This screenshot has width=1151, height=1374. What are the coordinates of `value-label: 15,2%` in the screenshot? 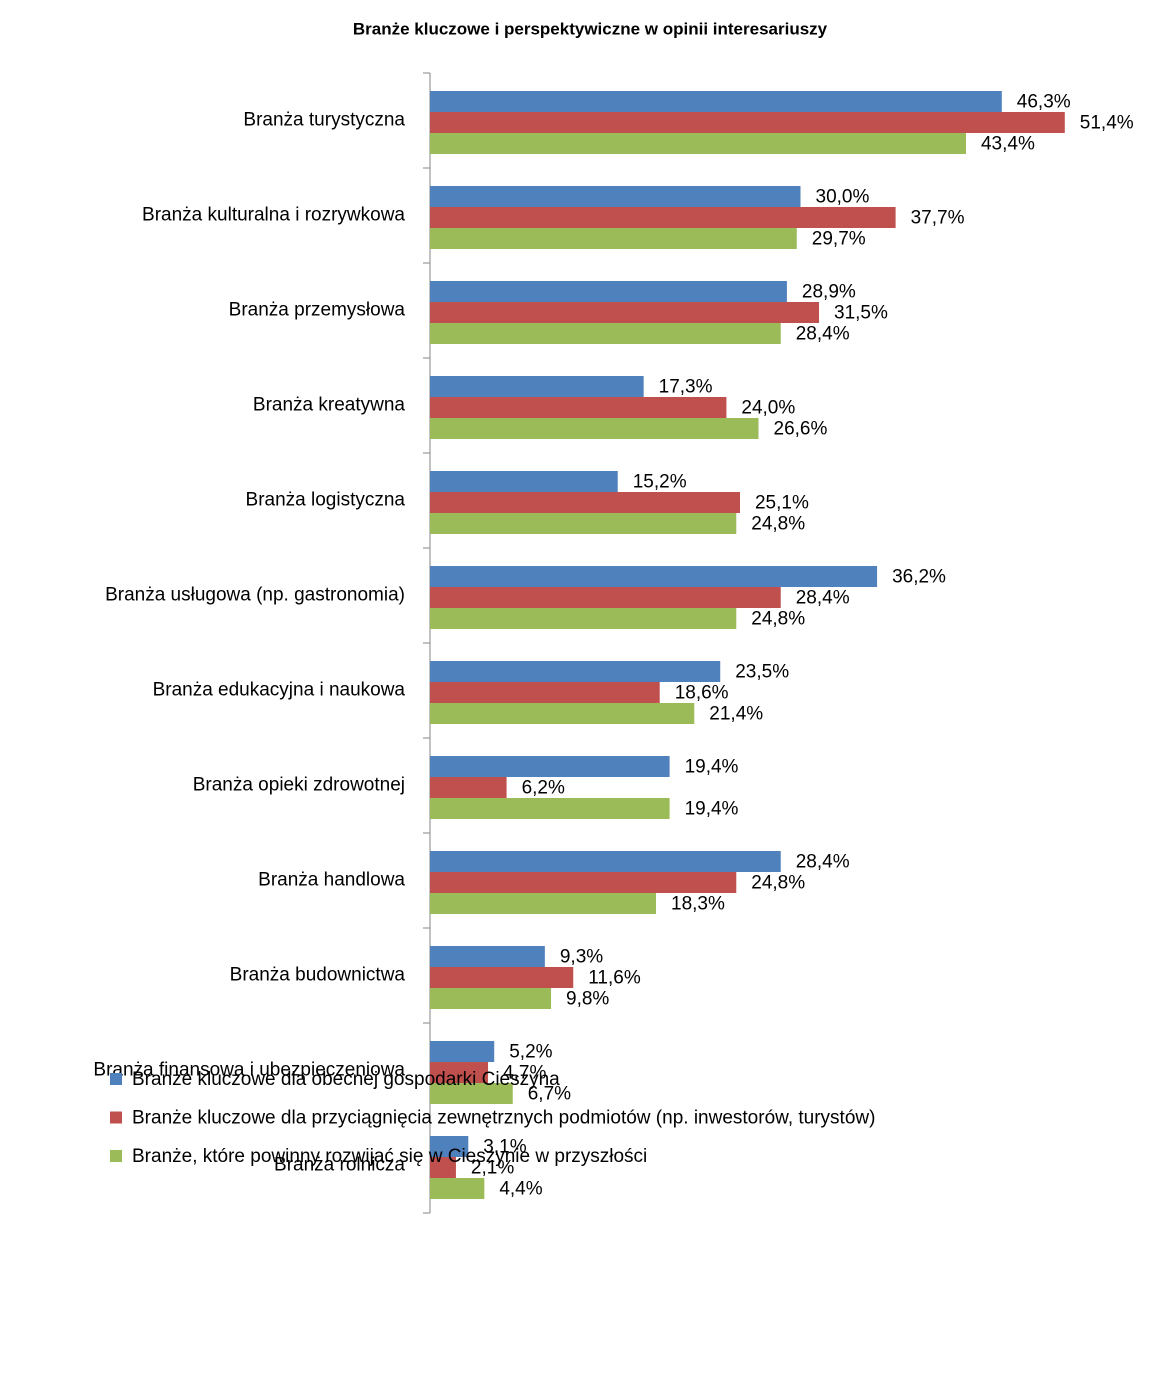 It's located at (660, 482).